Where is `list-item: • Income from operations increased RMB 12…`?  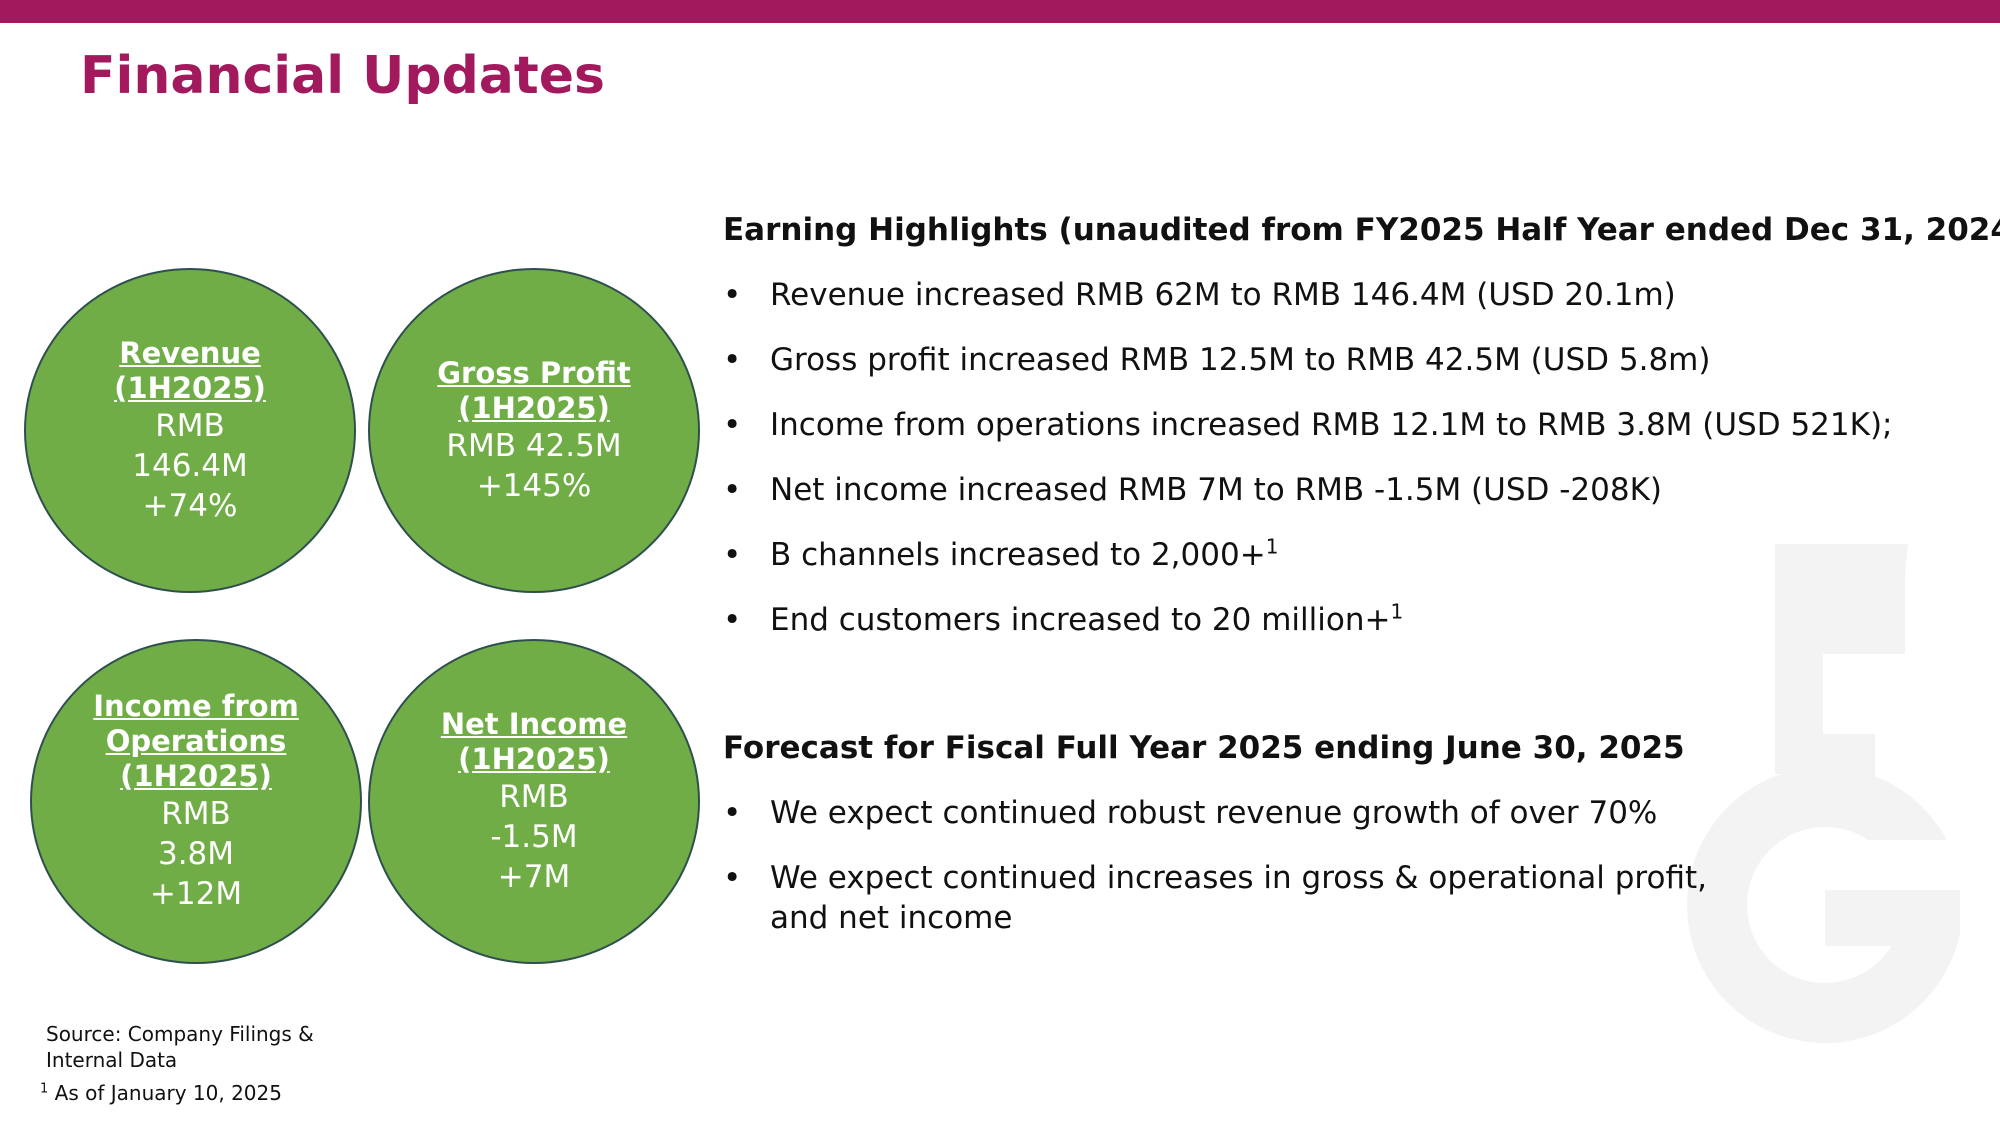 list-item: • Income from operations increased RMB 12… is located at coordinates (1308, 425).